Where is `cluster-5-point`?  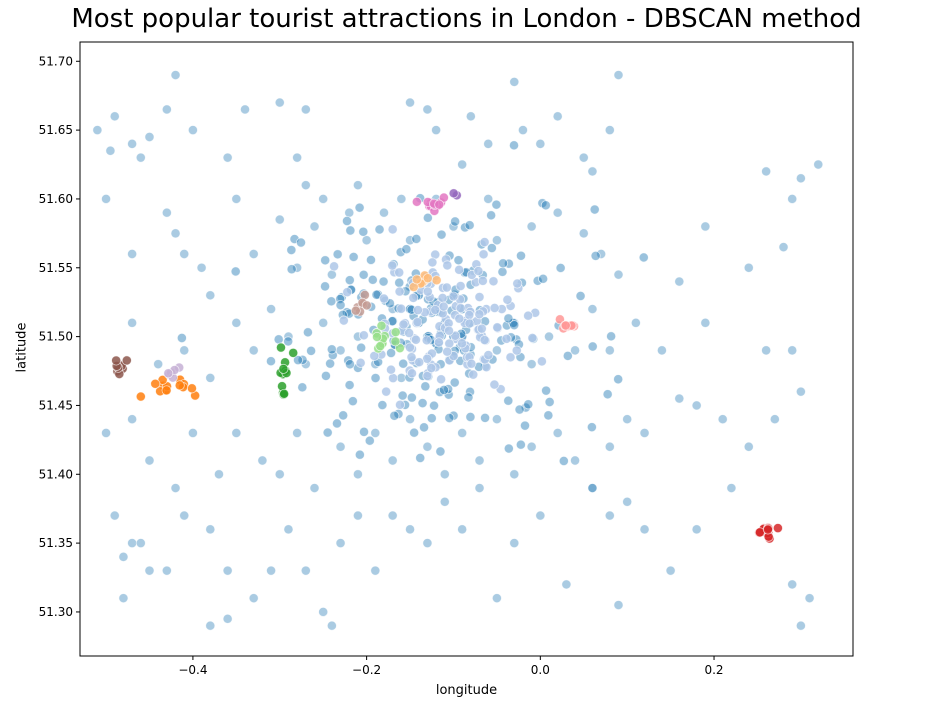 cluster-5-point is located at coordinates (126, 360).